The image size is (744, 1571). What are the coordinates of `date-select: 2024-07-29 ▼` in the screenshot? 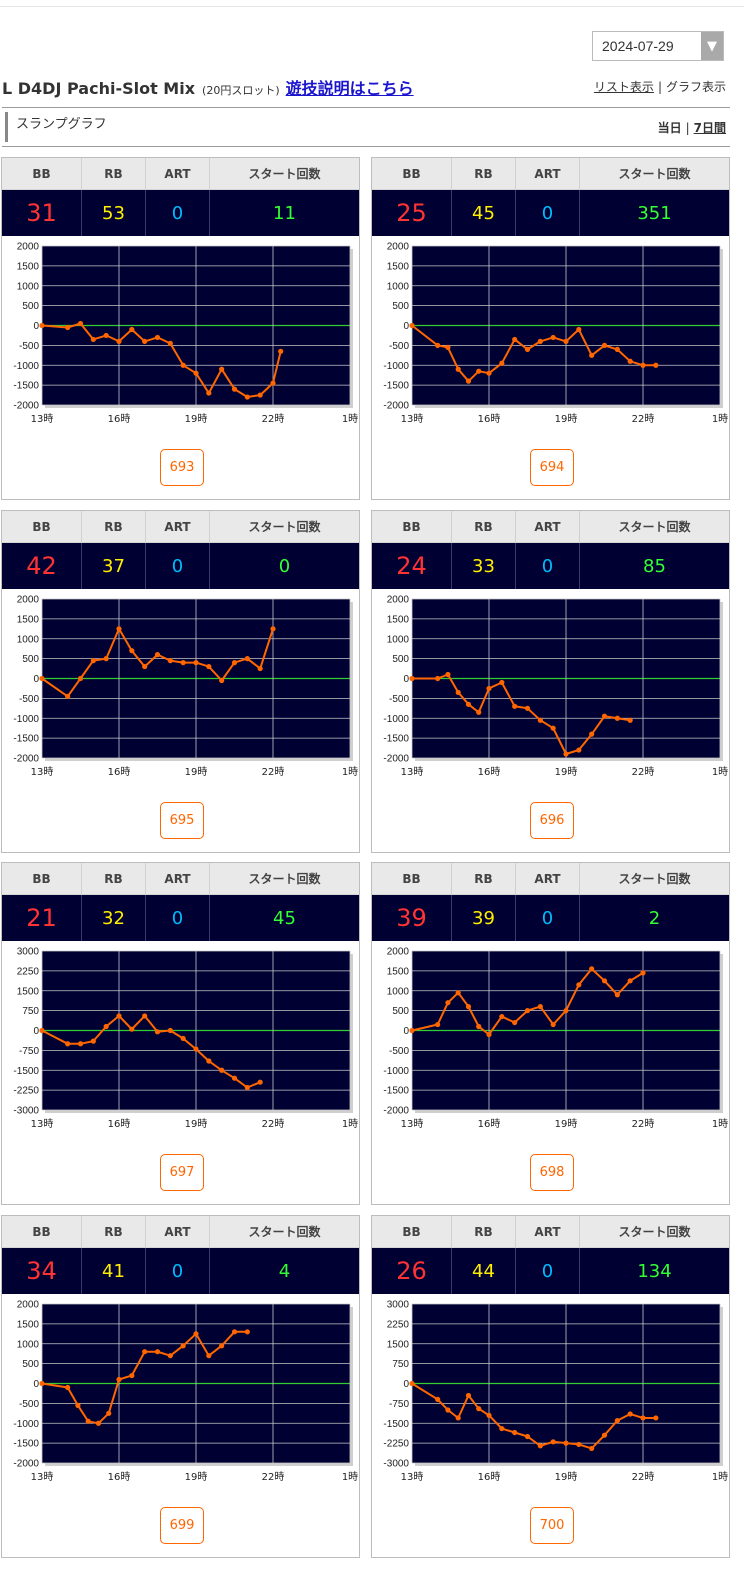 It's located at (658, 46).